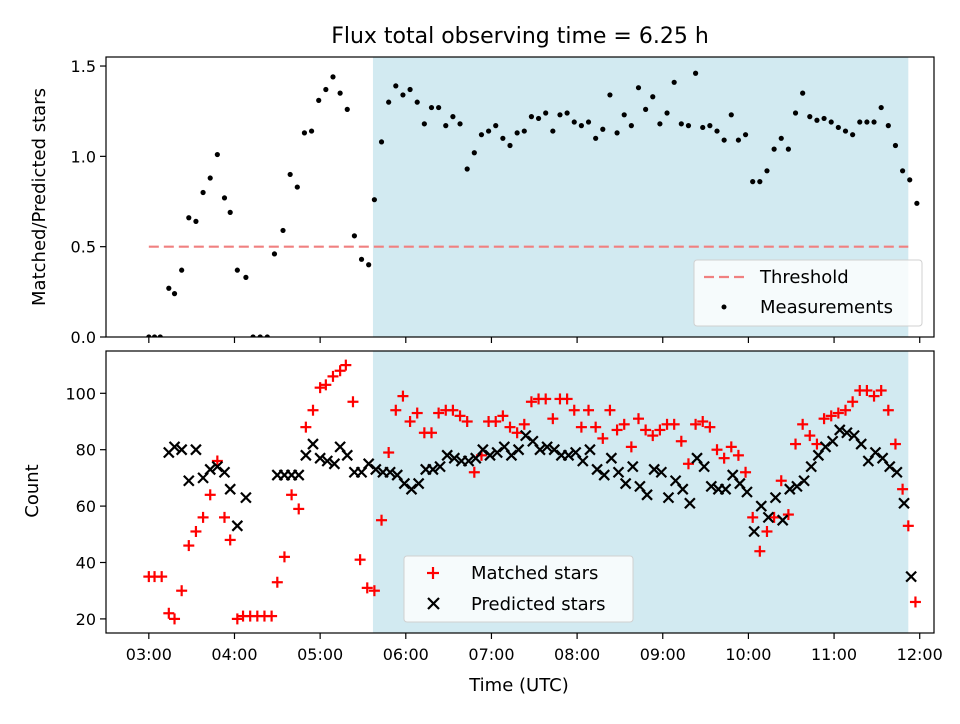  What do you see at coordinates (433, 603) in the screenshot?
I see `legend-predicted-swatch` at bounding box center [433, 603].